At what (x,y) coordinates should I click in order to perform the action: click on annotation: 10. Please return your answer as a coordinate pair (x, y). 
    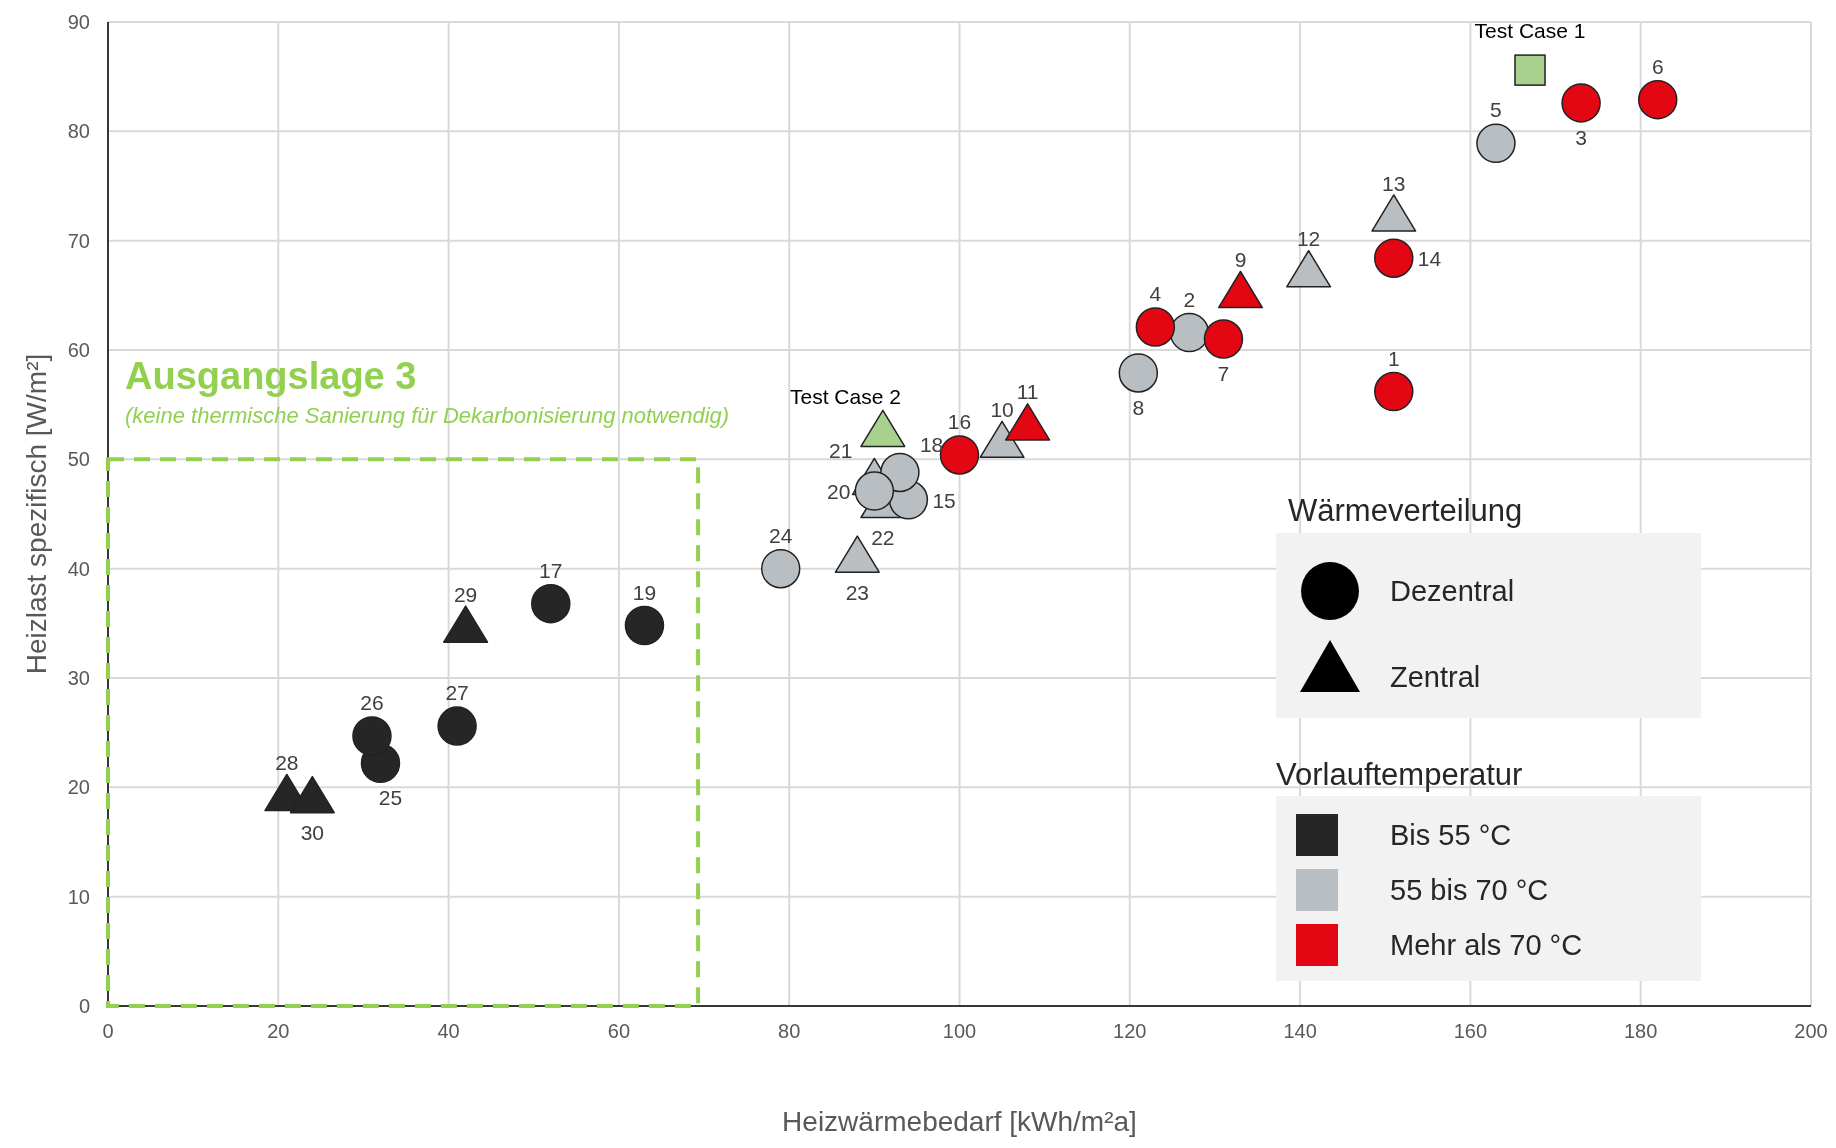
    Looking at the image, I should click on (1002, 409).